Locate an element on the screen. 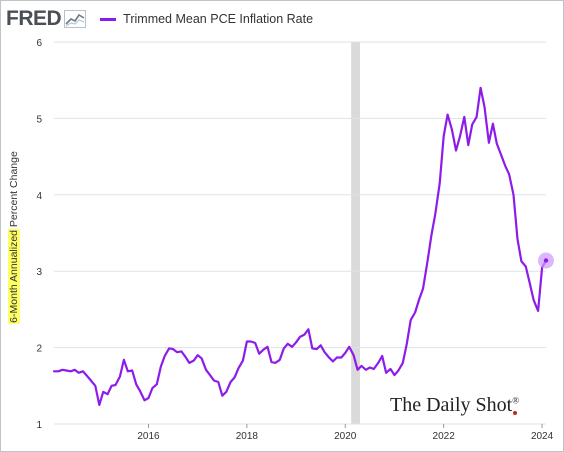 The image size is (564, 452). last-point-marker is located at coordinates (546, 260).